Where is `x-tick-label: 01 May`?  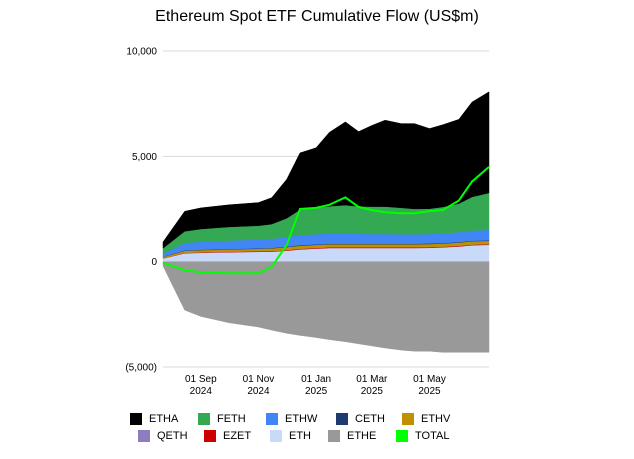 x-tick-label: 01 May is located at coordinates (429, 379).